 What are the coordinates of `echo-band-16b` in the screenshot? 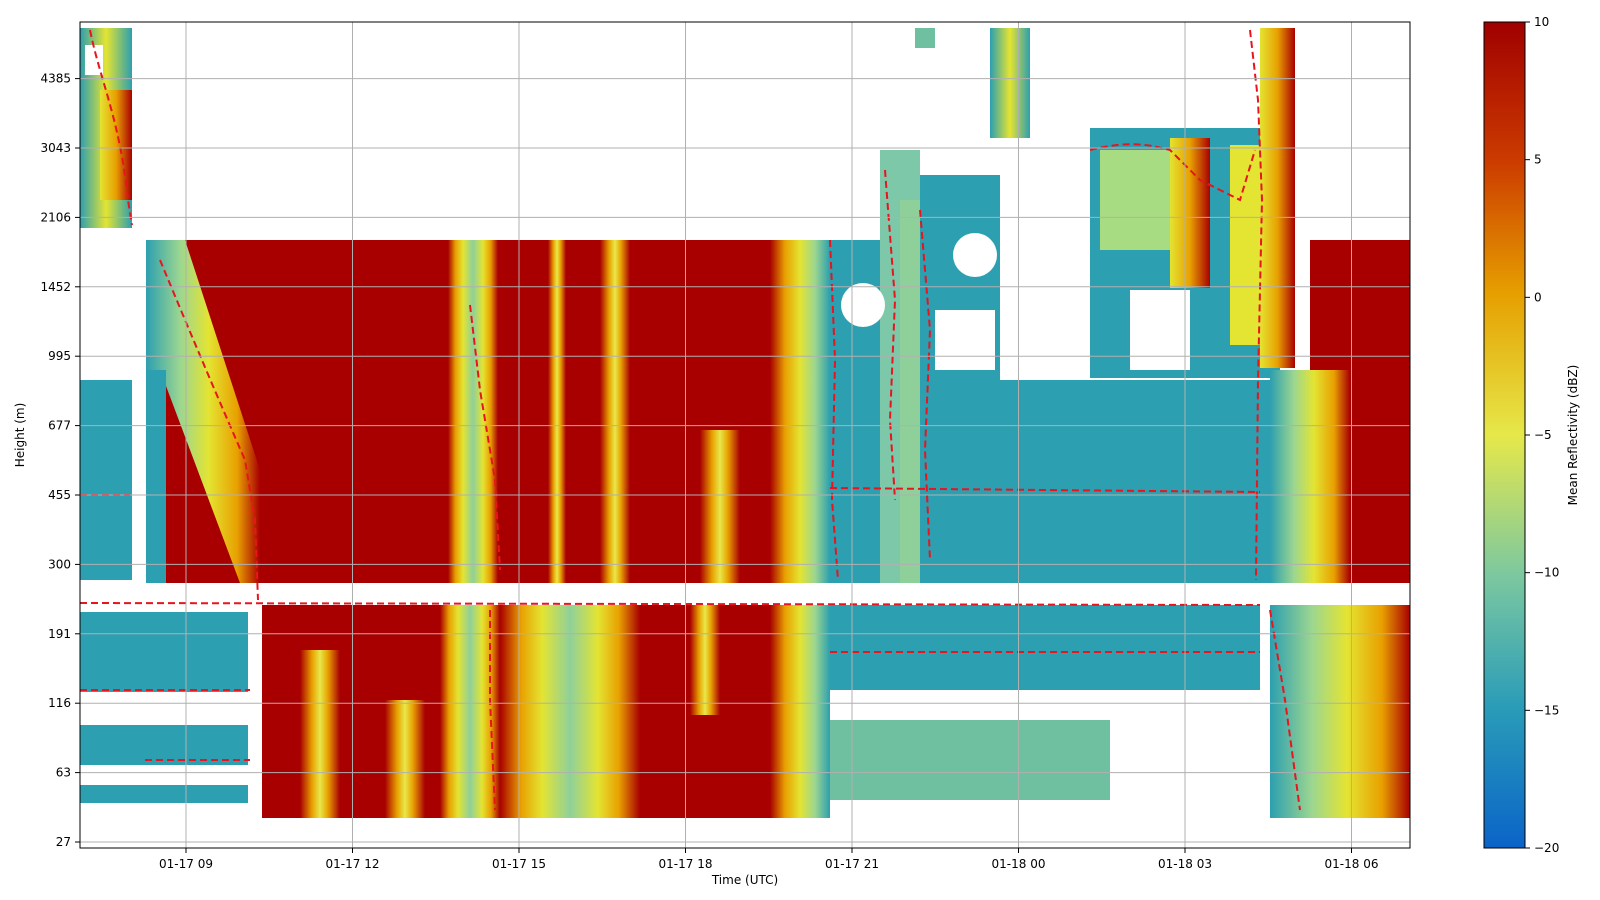 It's located at (615, 411).